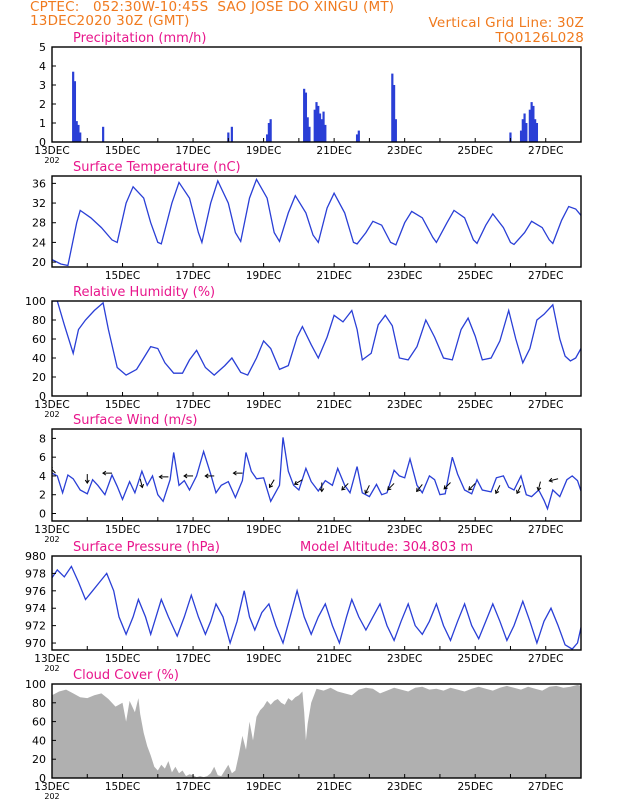 The height and width of the screenshot is (800, 618). What do you see at coordinates (157, 167) in the screenshot?
I see `panel-title: Surface Temperature (nC)` at bounding box center [157, 167].